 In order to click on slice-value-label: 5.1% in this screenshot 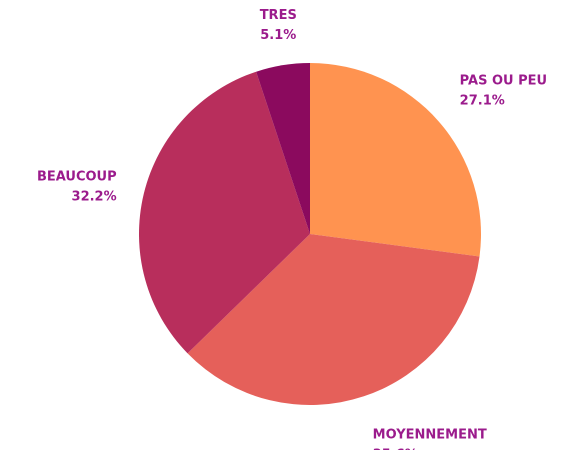, I will do `click(278, 35)`.